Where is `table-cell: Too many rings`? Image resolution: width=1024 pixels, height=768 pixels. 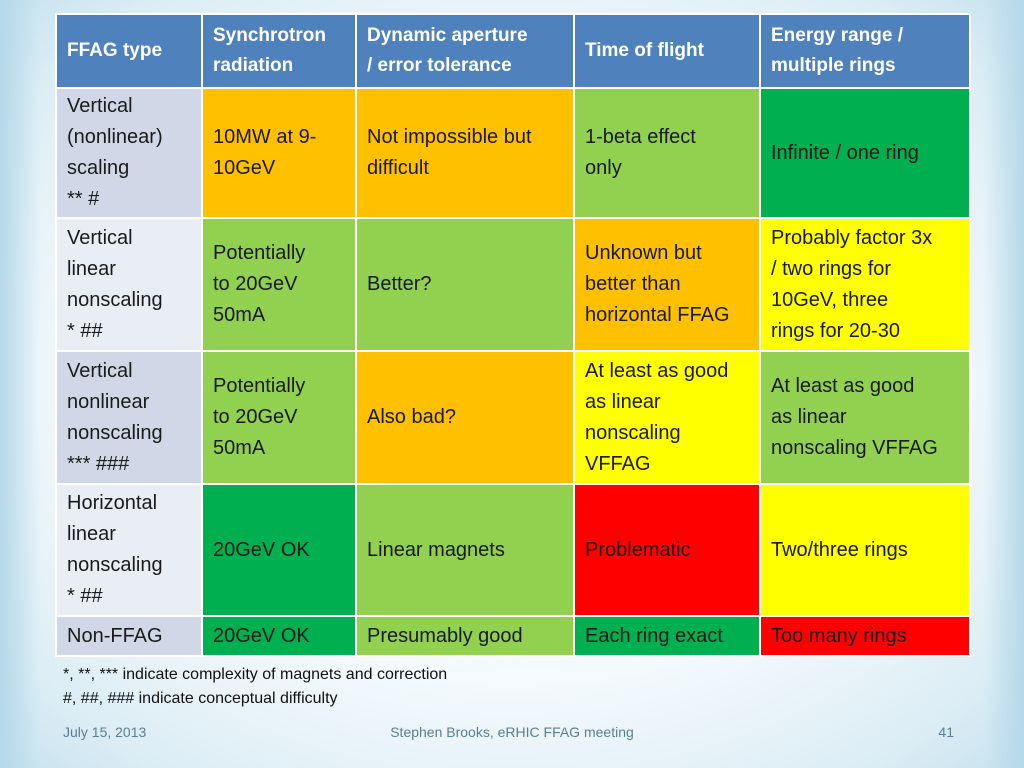 table-cell: Too many rings is located at coordinates (865, 636).